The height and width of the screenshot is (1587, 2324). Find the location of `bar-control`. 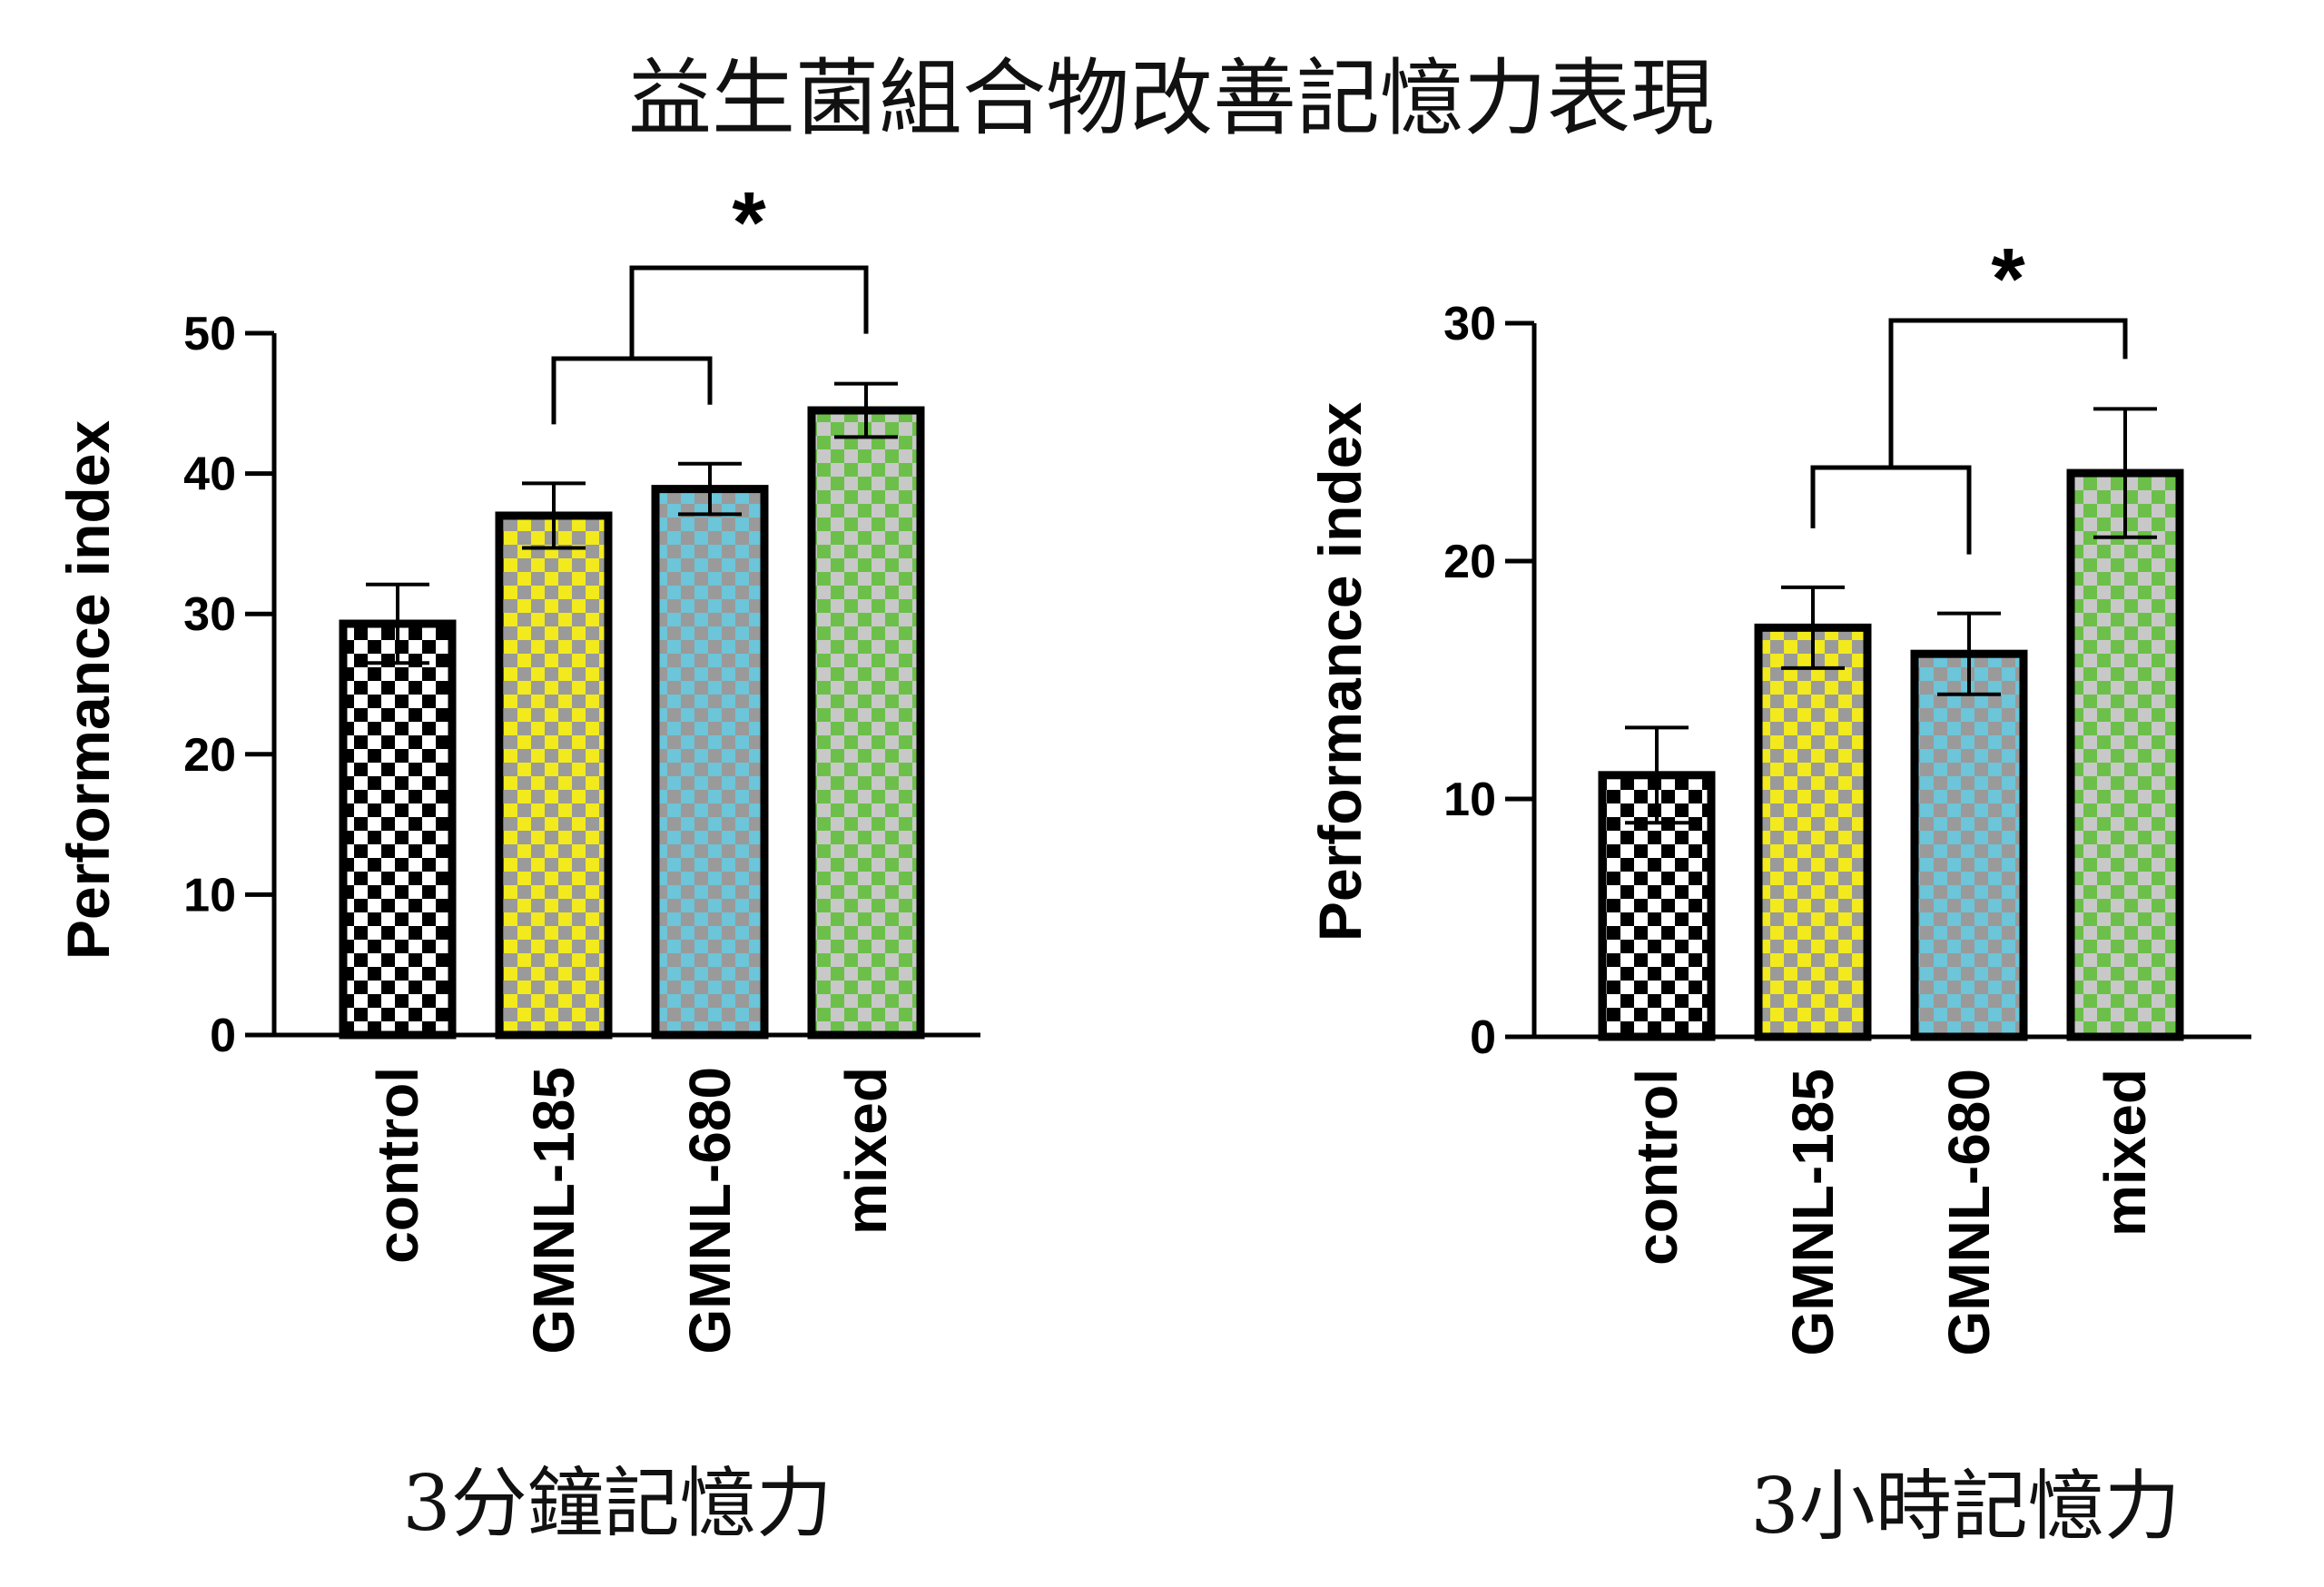

bar-control is located at coordinates (398, 830).